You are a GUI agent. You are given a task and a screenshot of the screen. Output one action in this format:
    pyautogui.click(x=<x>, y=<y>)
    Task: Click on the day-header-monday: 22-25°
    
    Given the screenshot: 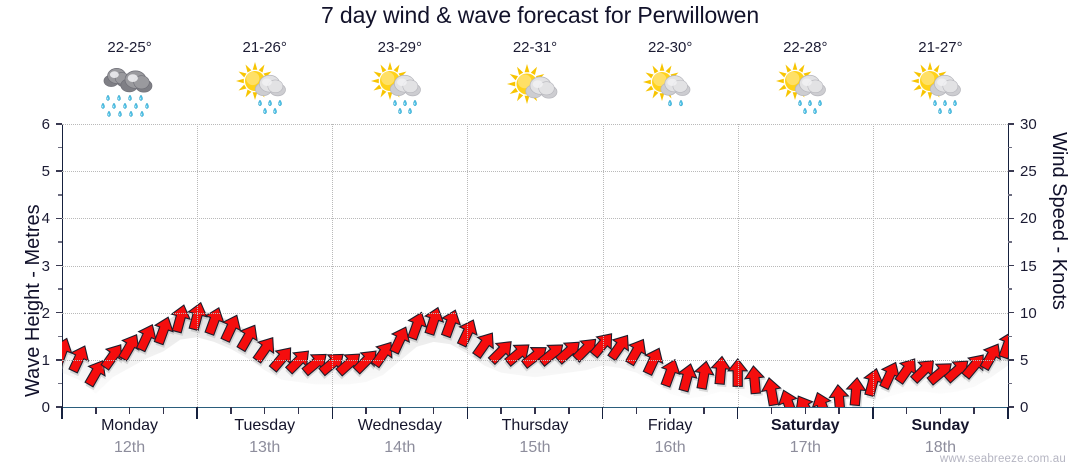 What is the action you would take?
    pyautogui.click(x=130, y=78)
    